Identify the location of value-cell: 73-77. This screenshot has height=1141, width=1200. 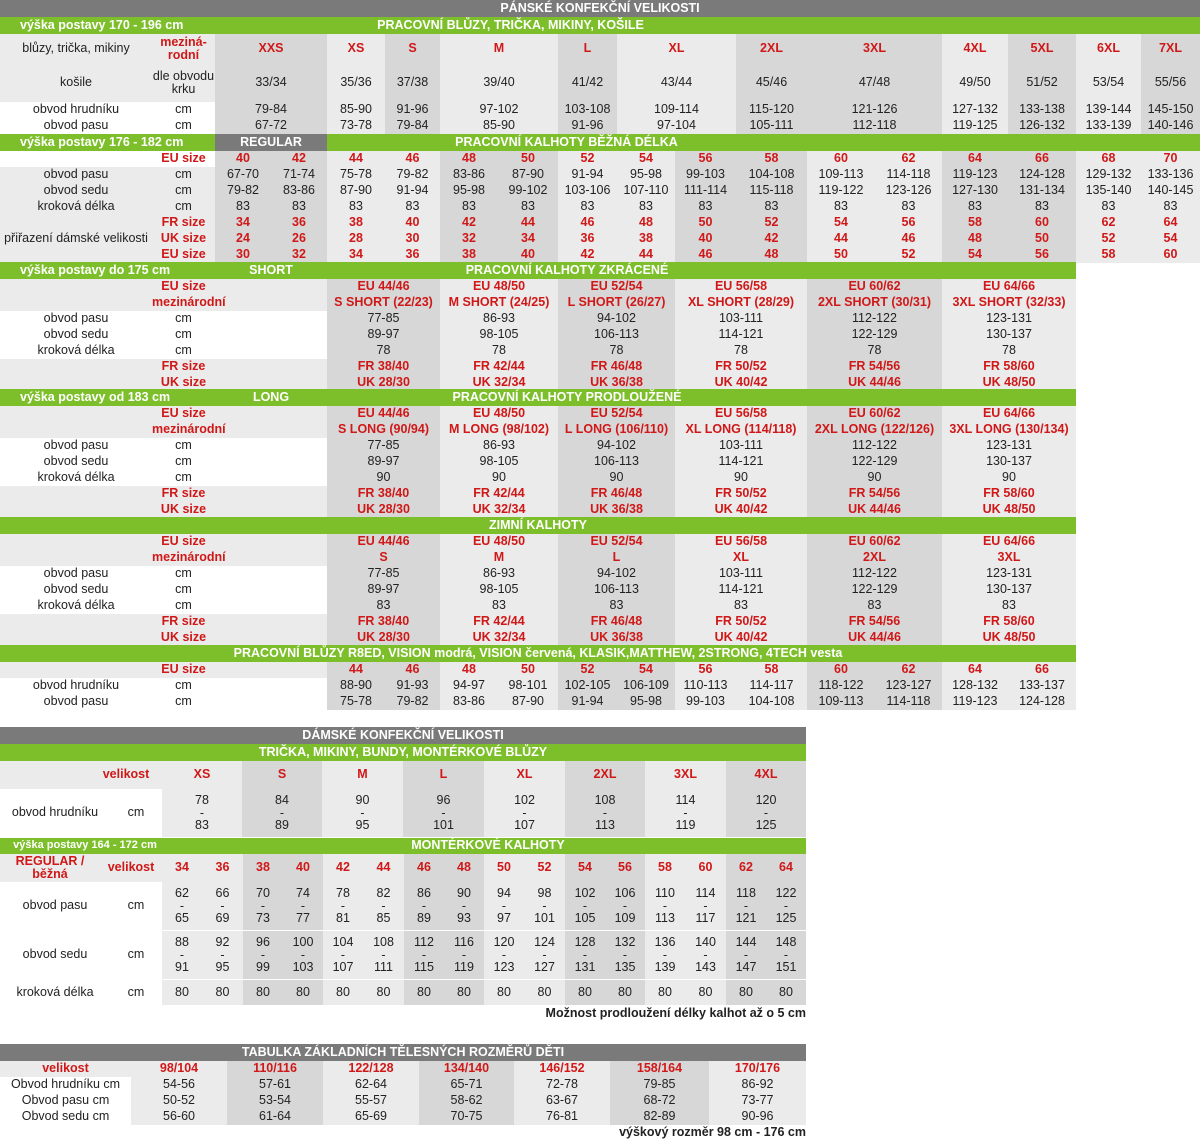
(757, 1101).